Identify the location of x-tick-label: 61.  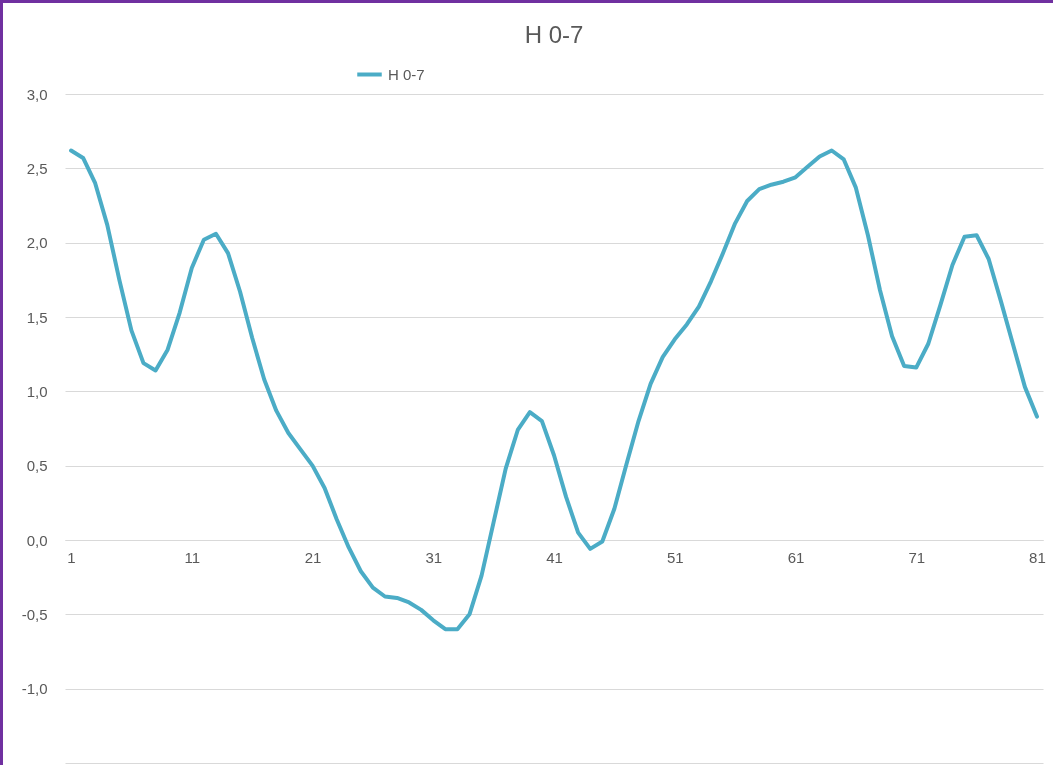
(796, 557).